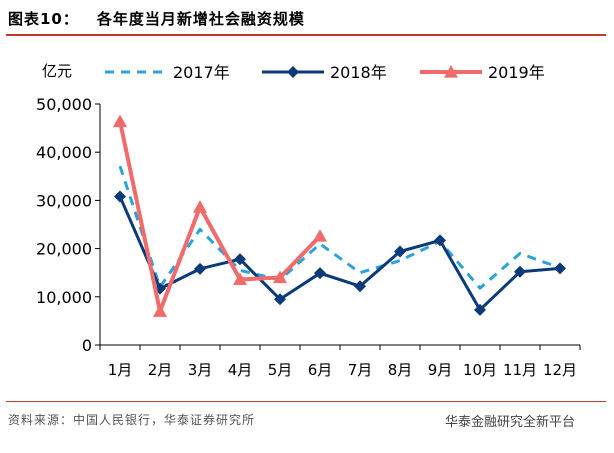 The image size is (614, 453). What do you see at coordinates (510, 422) in the screenshot?
I see `watermark: 华泰金融研究全新平台` at bounding box center [510, 422].